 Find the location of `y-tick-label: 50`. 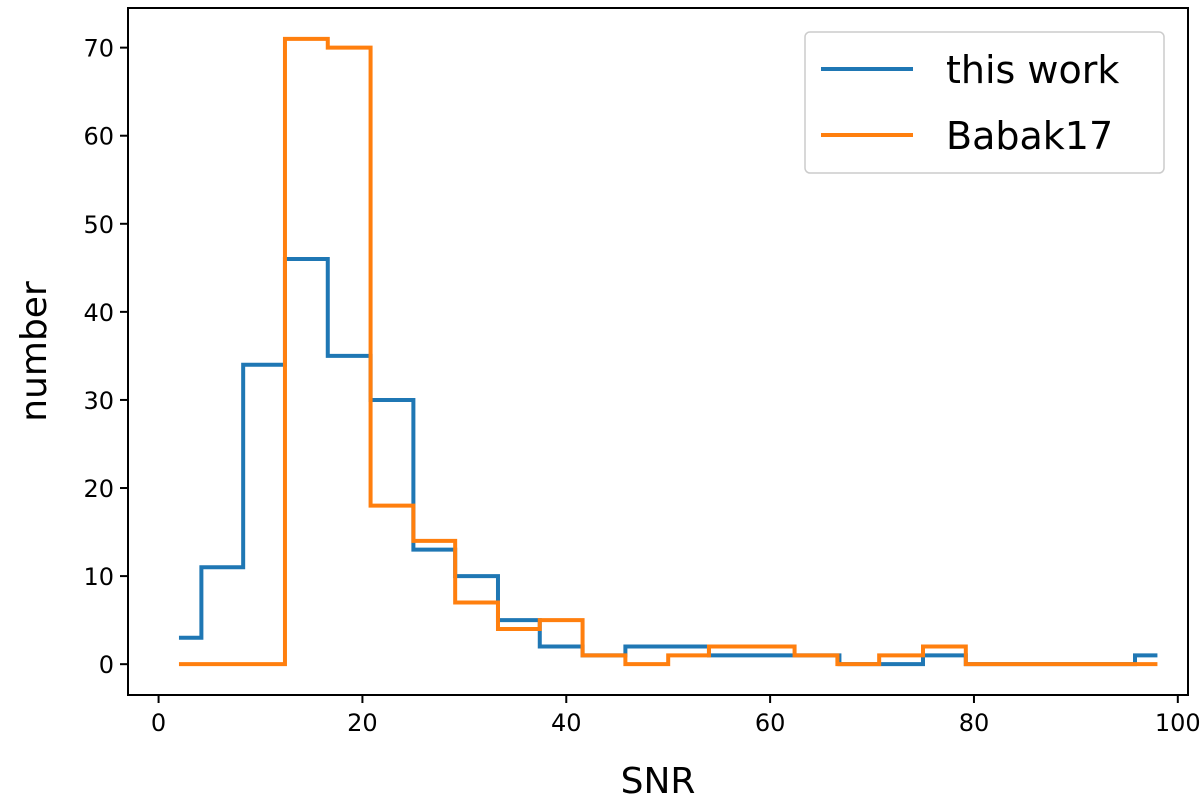

y-tick-label: 50 is located at coordinates (98, 225).